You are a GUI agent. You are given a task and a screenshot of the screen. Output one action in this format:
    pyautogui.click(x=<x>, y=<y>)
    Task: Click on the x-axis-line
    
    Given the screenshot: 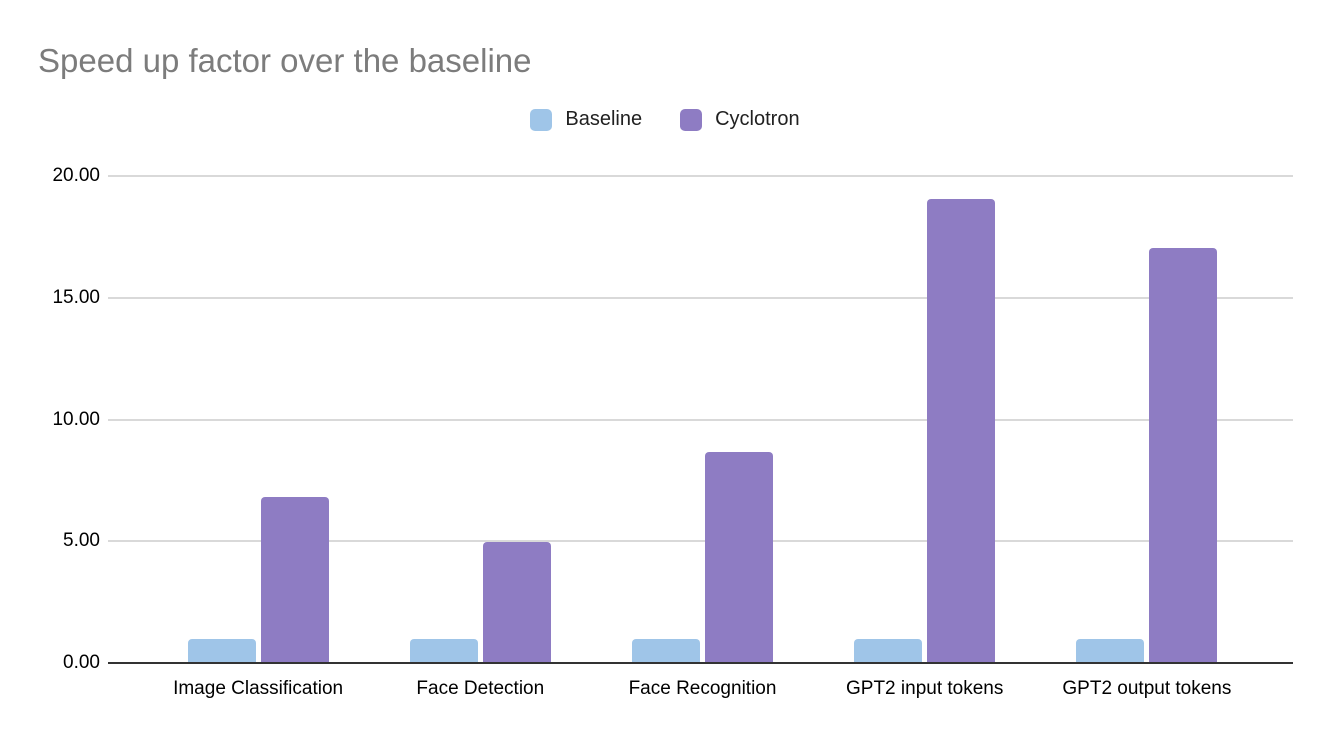 What is the action you would take?
    pyautogui.click(x=700, y=663)
    